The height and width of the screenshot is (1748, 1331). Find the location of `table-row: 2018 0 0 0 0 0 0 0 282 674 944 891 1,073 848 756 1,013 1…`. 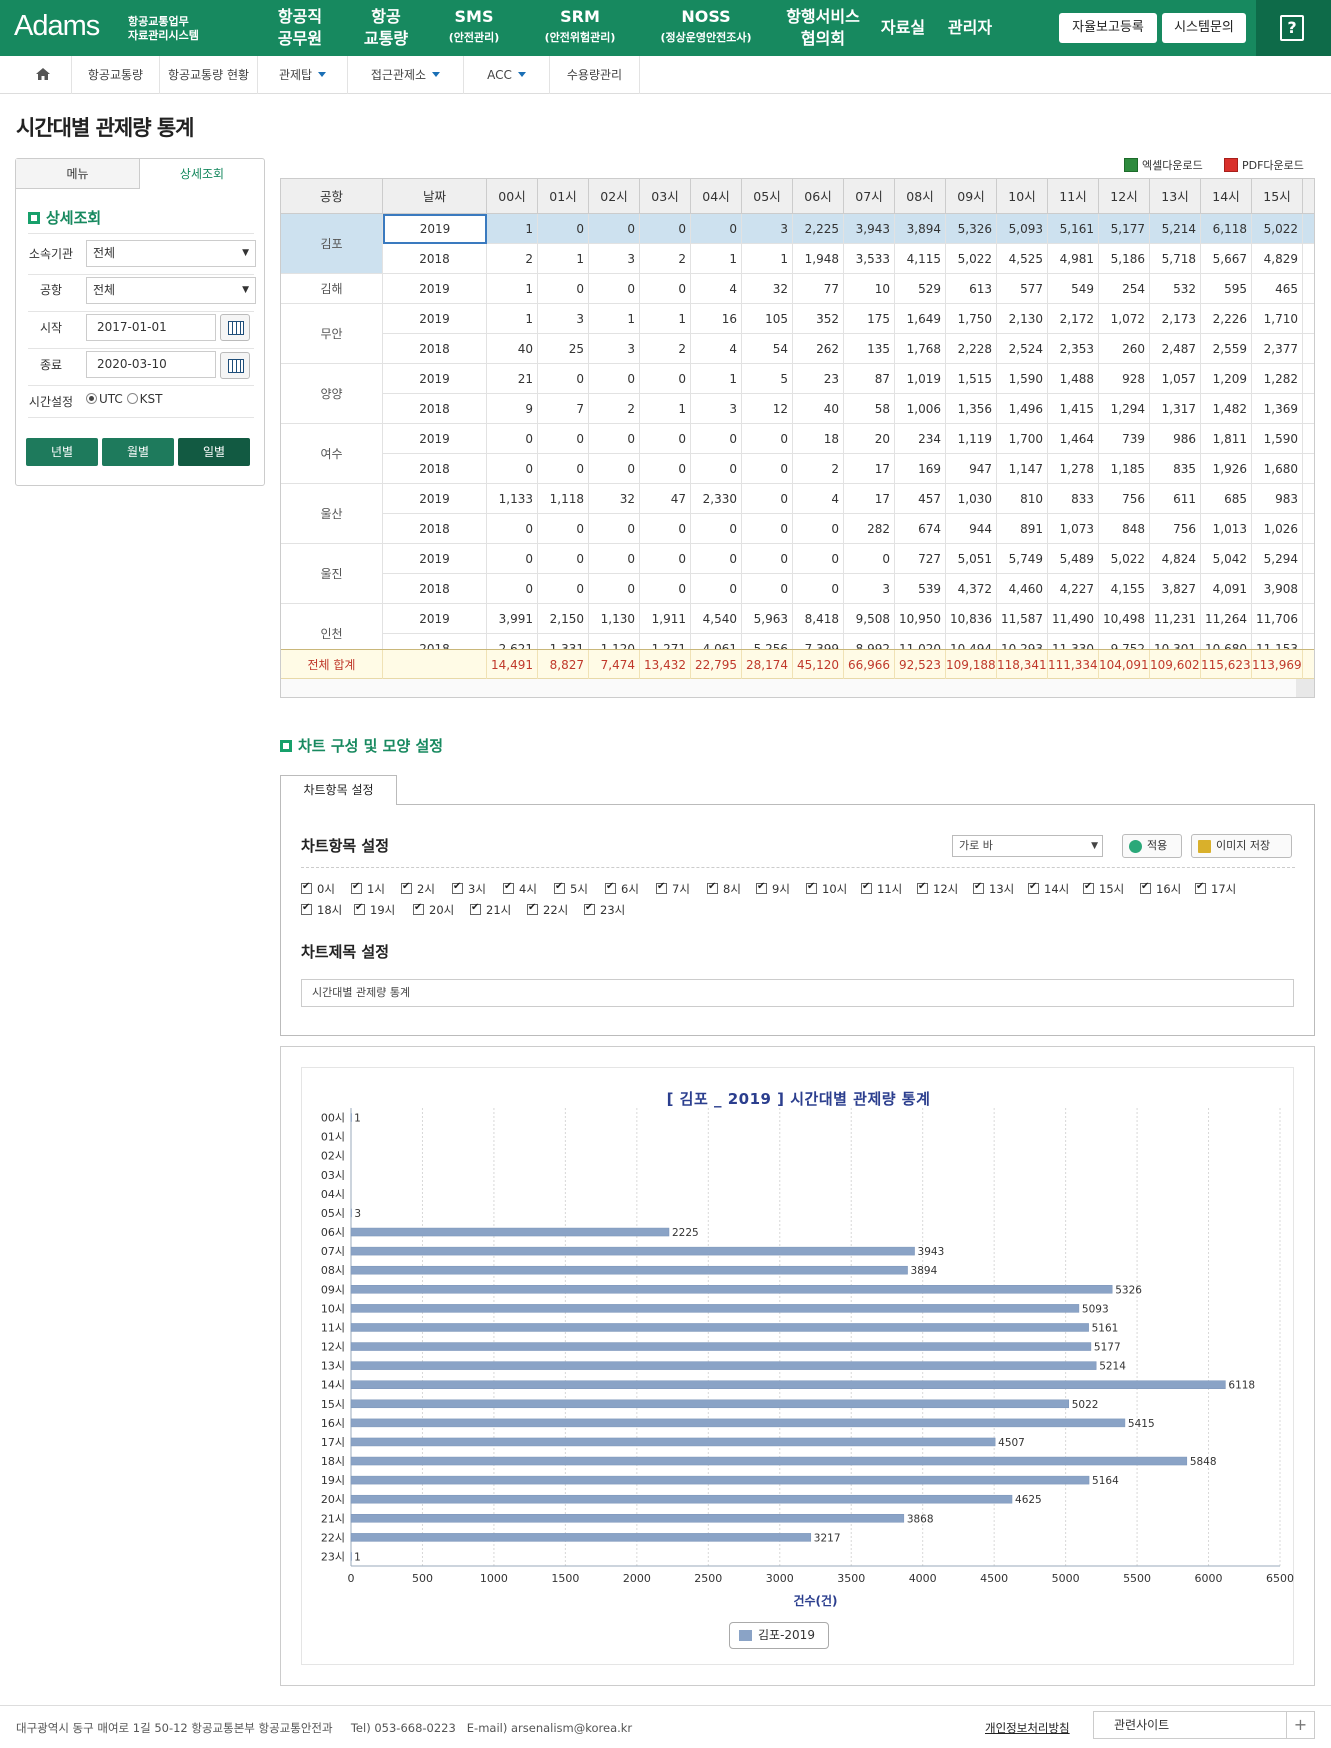

table-row: 2018 0 0 0 0 0 0 0 282 674 944 891 1,073 848 756 1,013 1… is located at coordinates (797, 529).